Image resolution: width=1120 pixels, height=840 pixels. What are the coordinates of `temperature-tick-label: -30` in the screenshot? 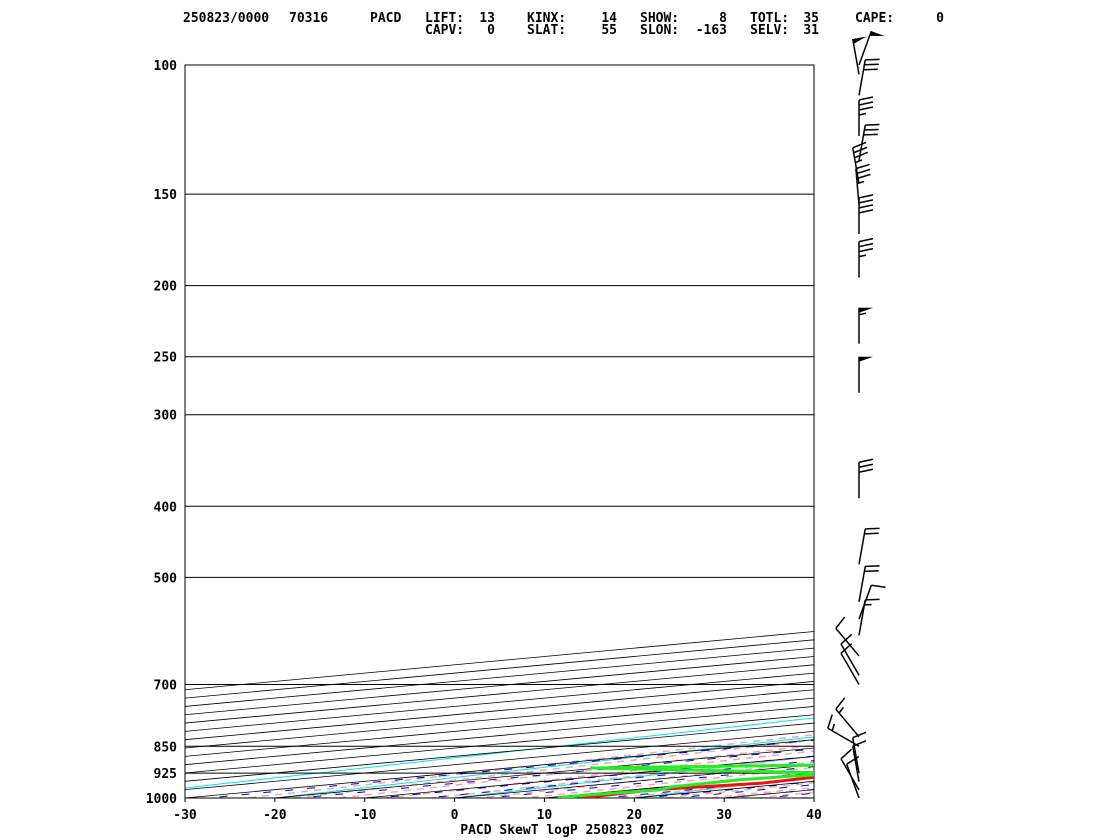 It's located at (185, 815).